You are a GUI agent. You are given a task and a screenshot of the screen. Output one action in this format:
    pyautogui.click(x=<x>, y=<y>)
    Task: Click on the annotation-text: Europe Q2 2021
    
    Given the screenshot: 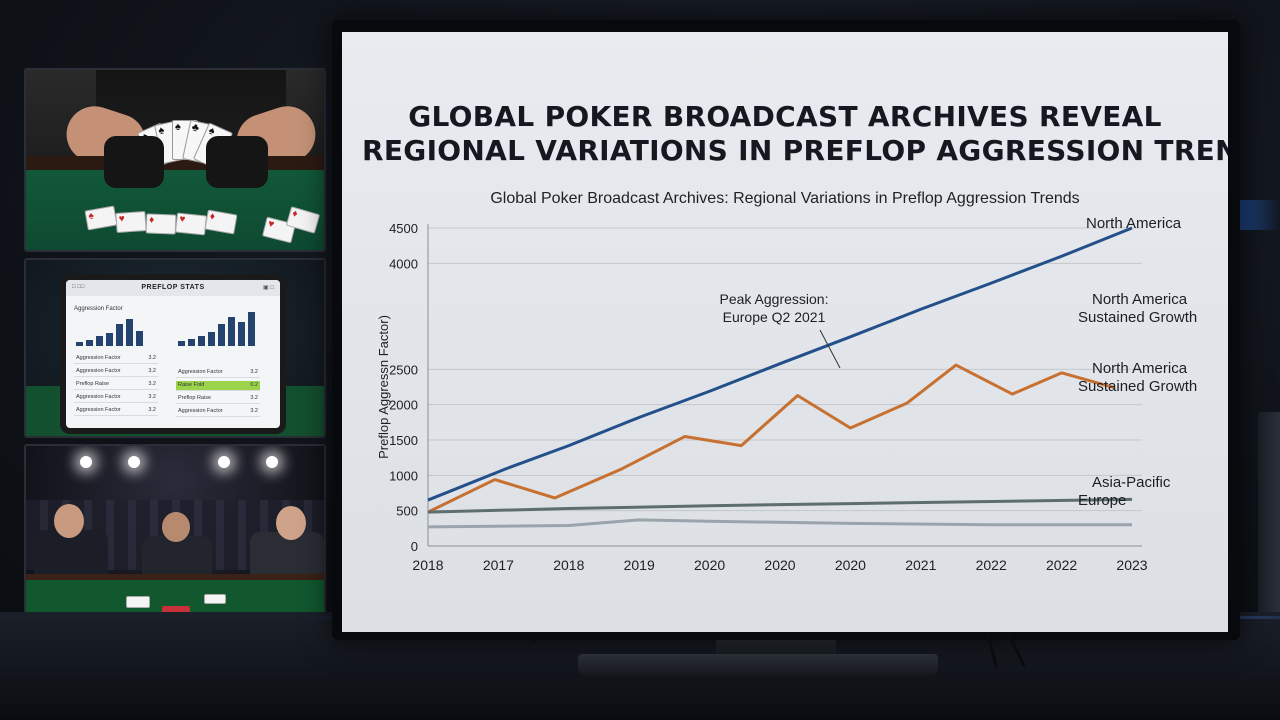 What is the action you would take?
    pyautogui.click(x=774, y=317)
    